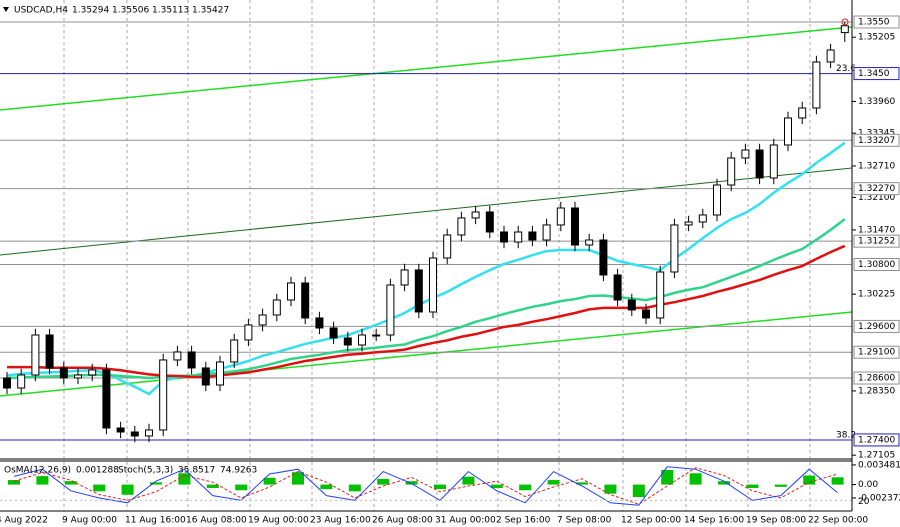 Image resolution: width=900 pixels, height=527 pixels. What do you see at coordinates (41, 11) in the screenshot?
I see `symbol: USDCAD,H4` at bounding box center [41, 11].